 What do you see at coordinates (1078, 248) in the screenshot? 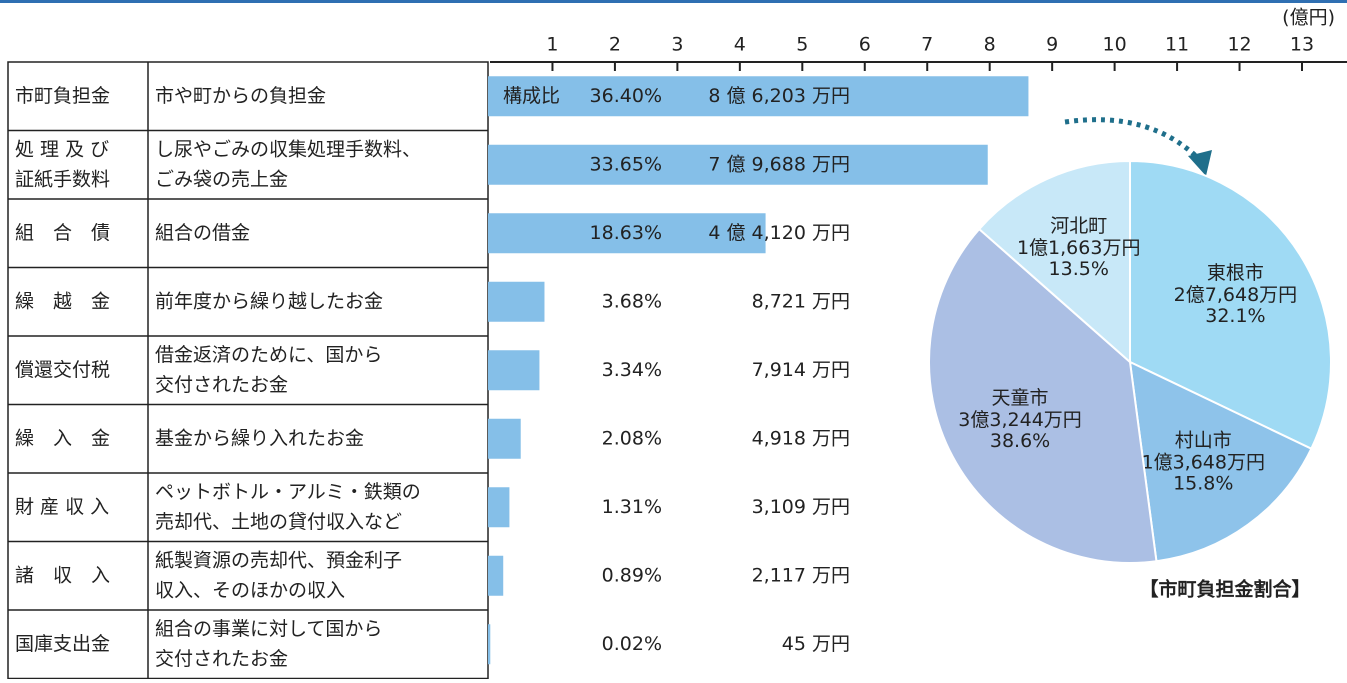
I see `slice-amount: 1億1,663万円` at bounding box center [1078, 248].